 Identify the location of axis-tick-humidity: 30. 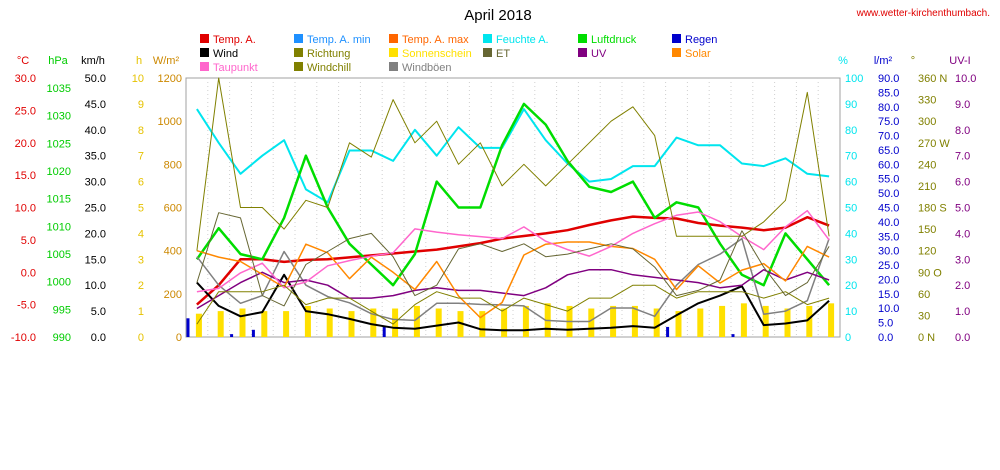
(851, 260).